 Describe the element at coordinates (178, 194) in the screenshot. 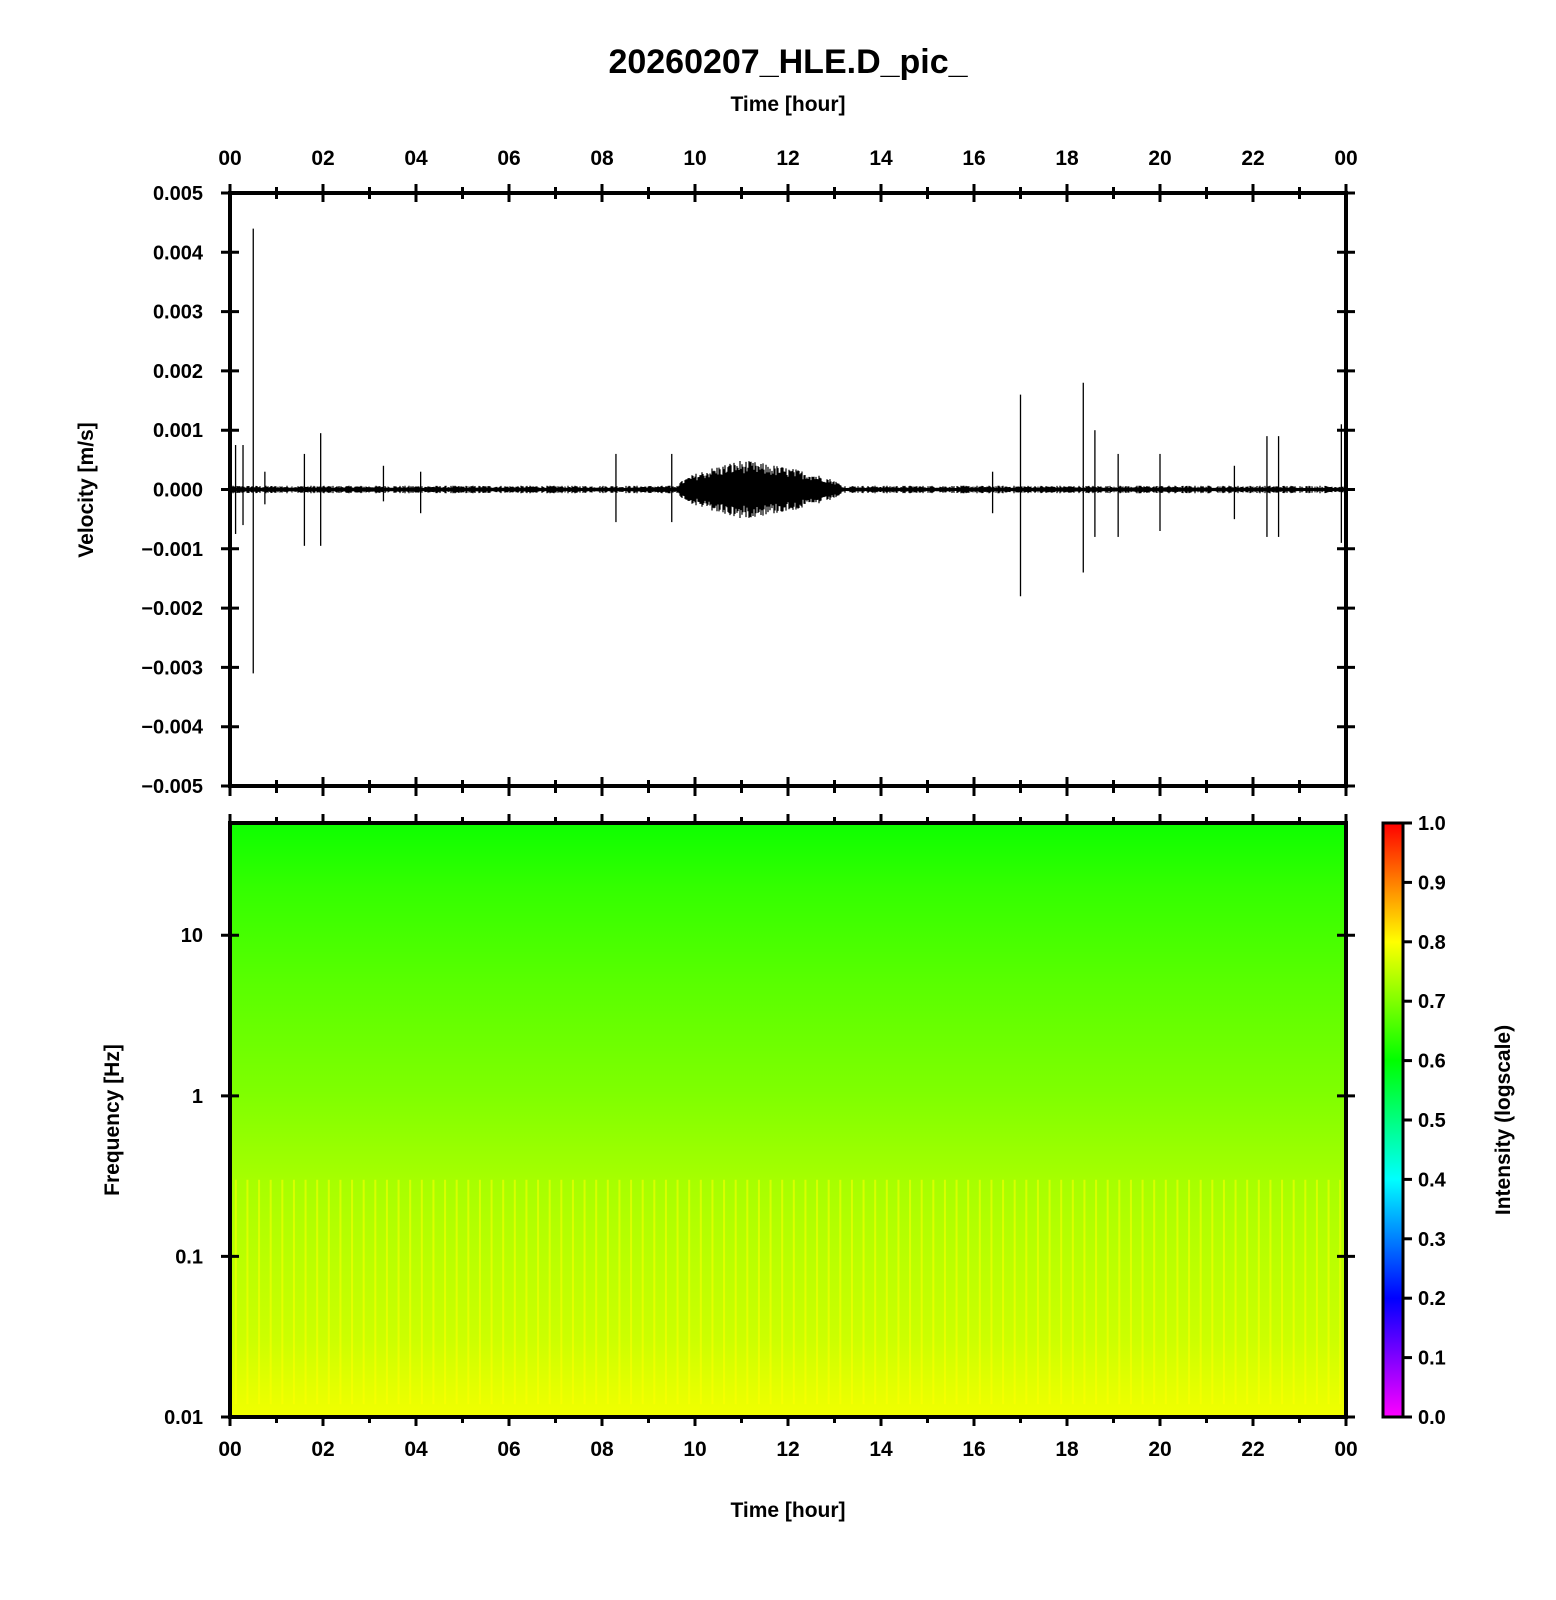

I see `waveform-y-tick-label: 0.005` at that location.